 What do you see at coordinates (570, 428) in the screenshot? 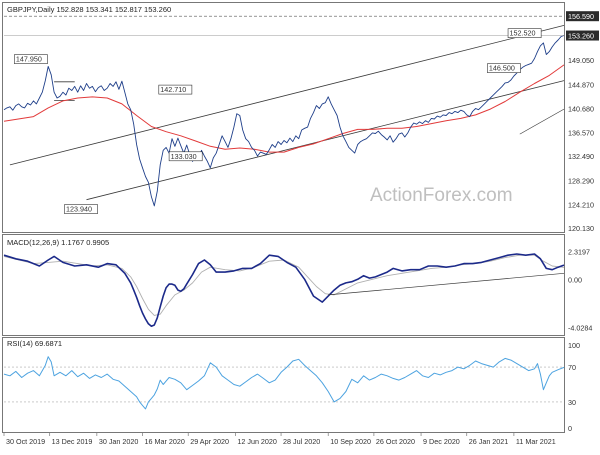
I see `rsi-y-tick-label: 0` at bounding box center [570, 428].